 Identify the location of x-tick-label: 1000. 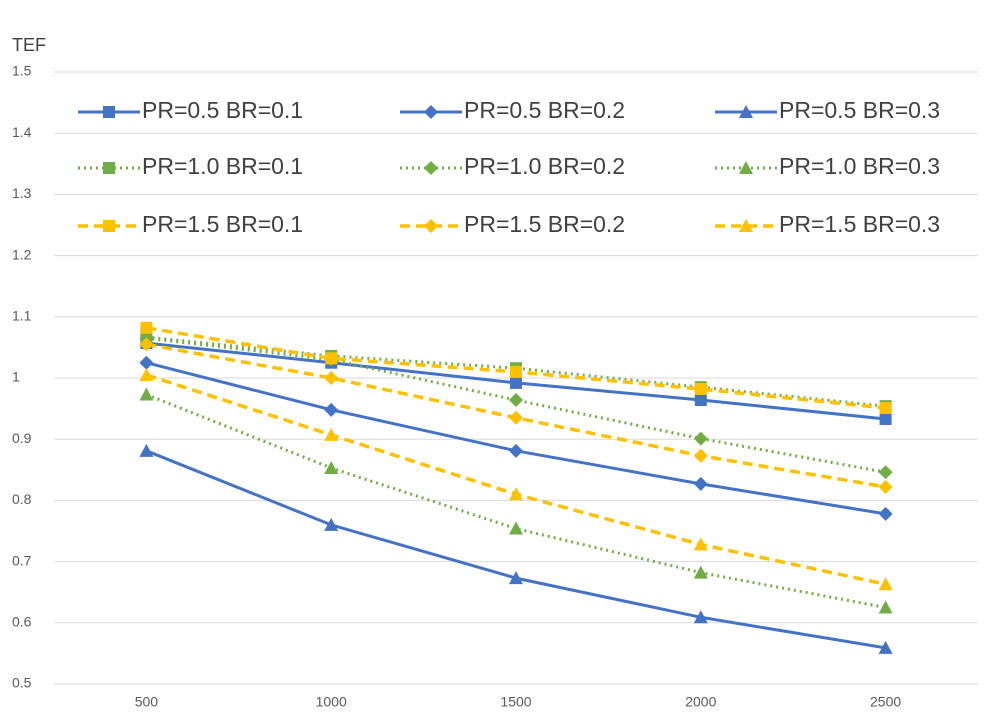
(331, 702).